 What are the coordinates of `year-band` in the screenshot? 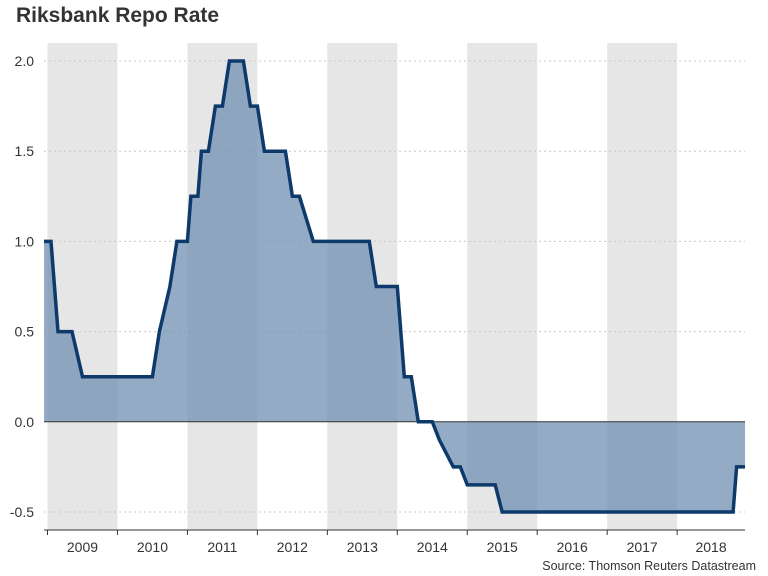 It's located at (82, 286).